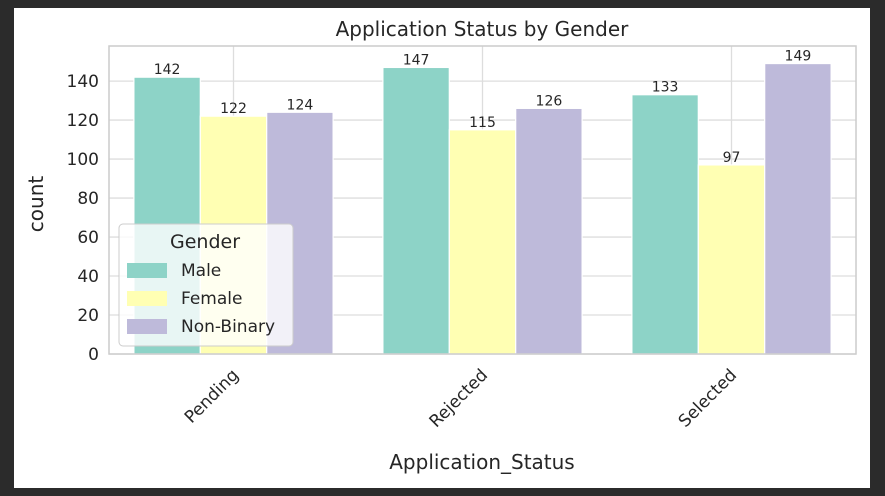  I want to click on legend: Gender Male Female Non-Binary, so click(206, 285).